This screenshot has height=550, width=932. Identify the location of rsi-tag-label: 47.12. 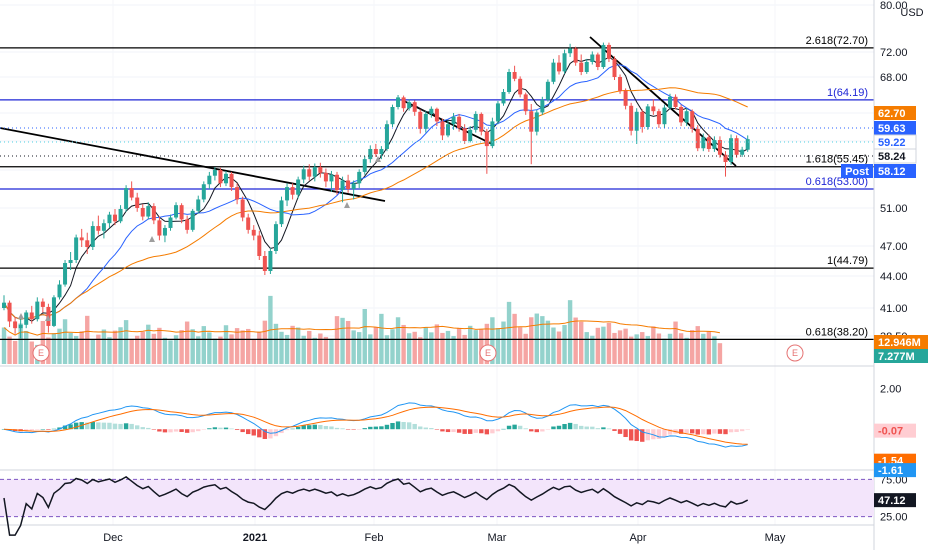
(892, 501).